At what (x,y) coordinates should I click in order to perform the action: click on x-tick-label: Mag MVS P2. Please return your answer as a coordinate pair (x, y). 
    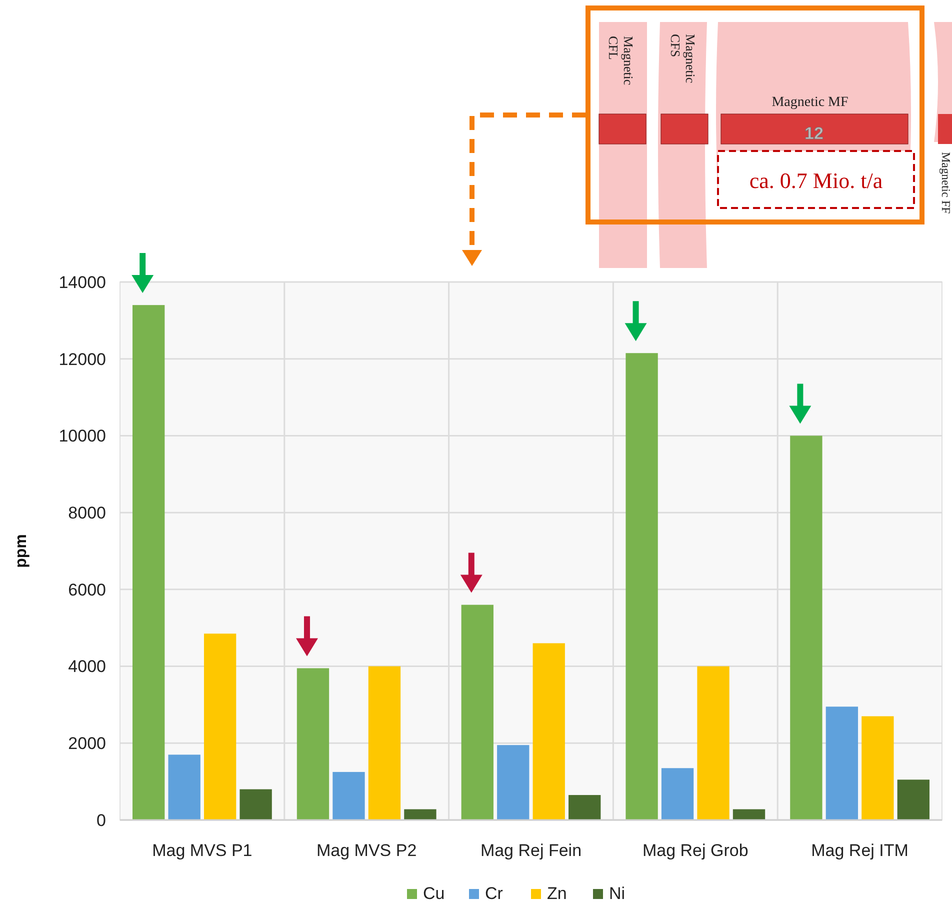
    Looking at the image, I should click on (366, 850).